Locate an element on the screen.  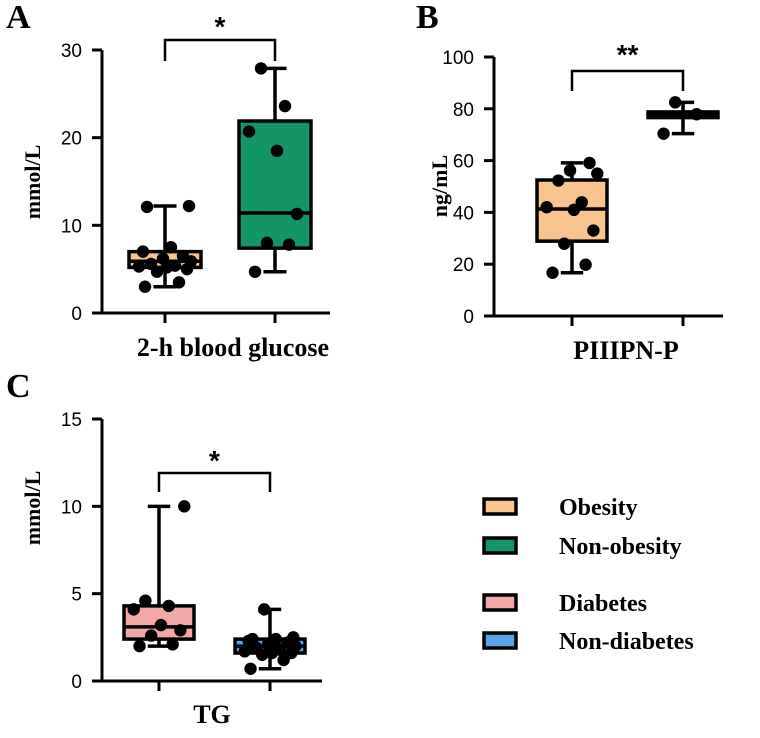
panel-letter: B is located at coordinates (427, 18).